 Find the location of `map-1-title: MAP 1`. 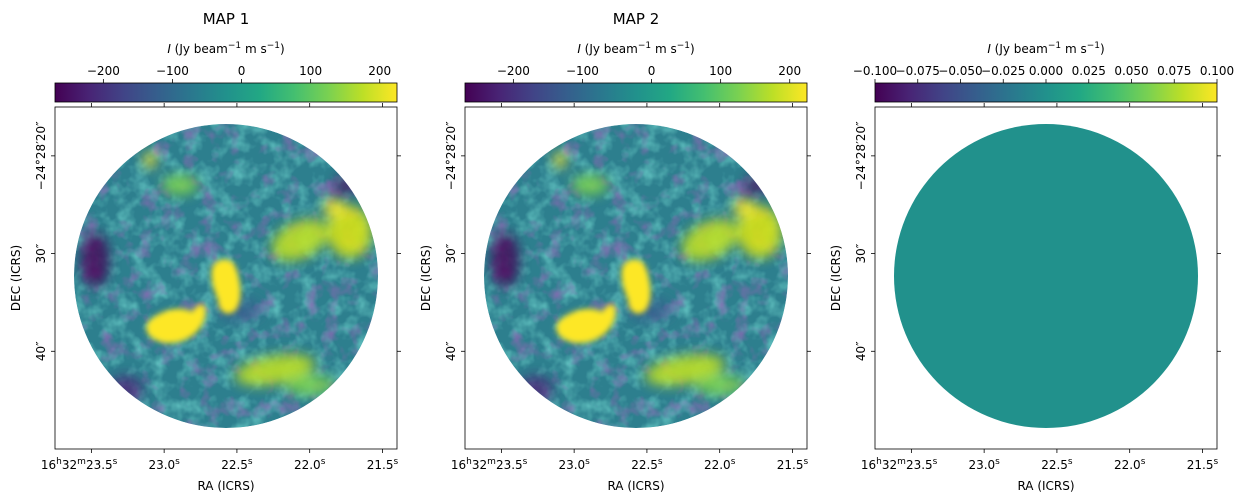

map-1-title: MAP 1 is located at coordinates (226, 19).